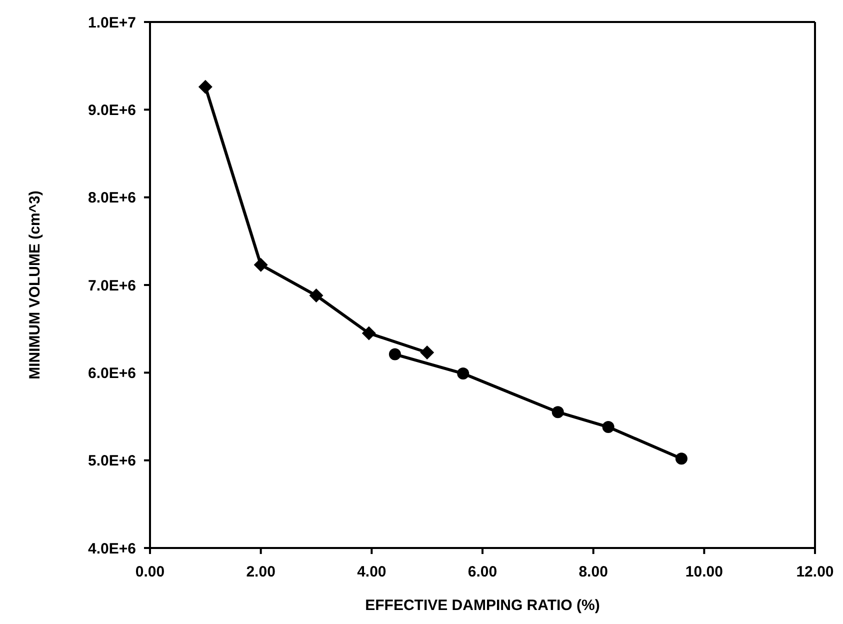 Image resolution: width=843 pixels, height=624 pixels. I want to click on x-tick-label: 8.00, so click(593, 572).